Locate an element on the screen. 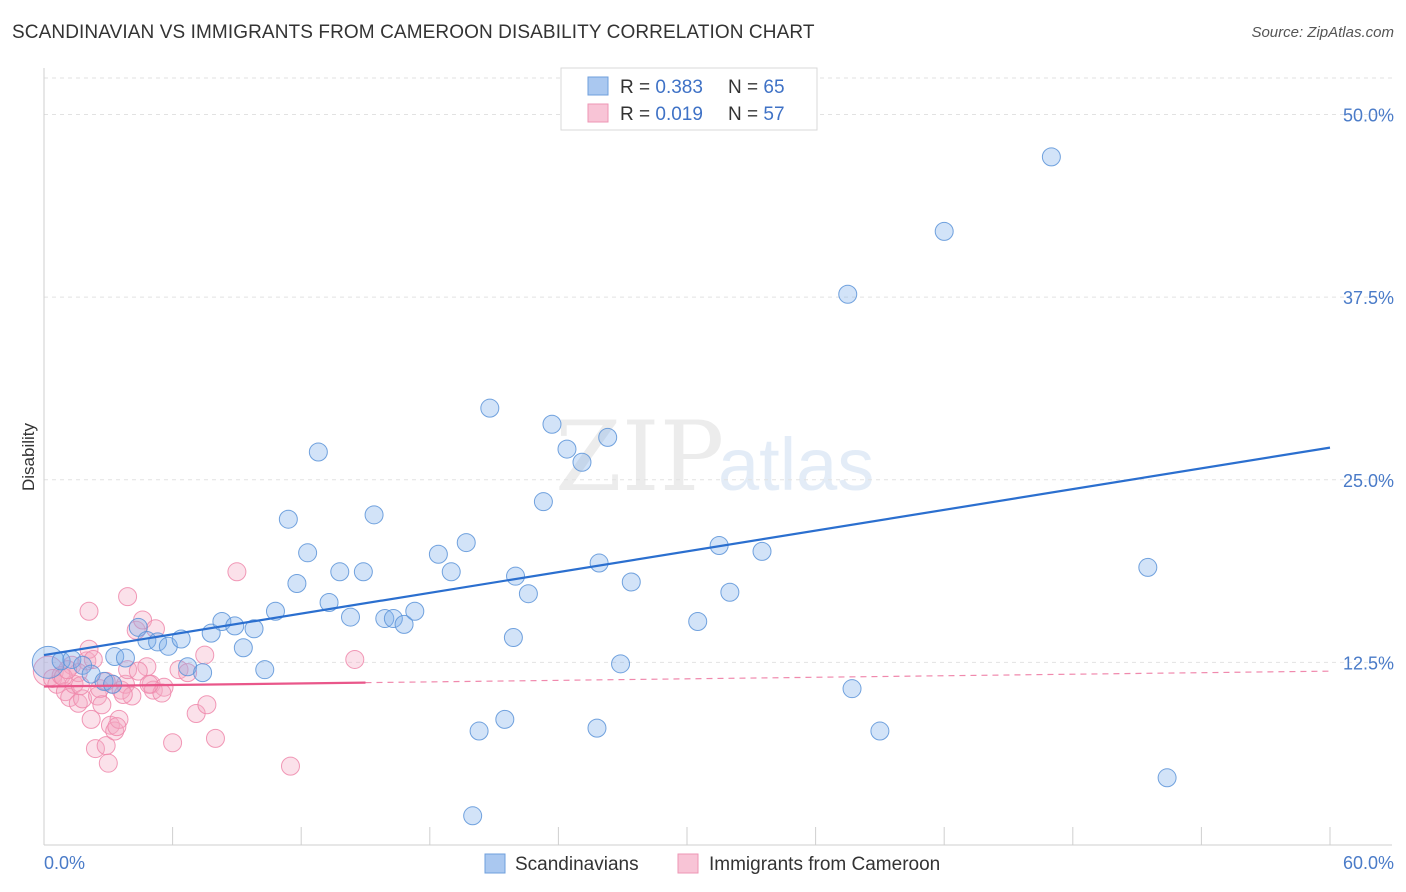  y-tick-label-3: 50.0% is located at coordinates (1368, 116).